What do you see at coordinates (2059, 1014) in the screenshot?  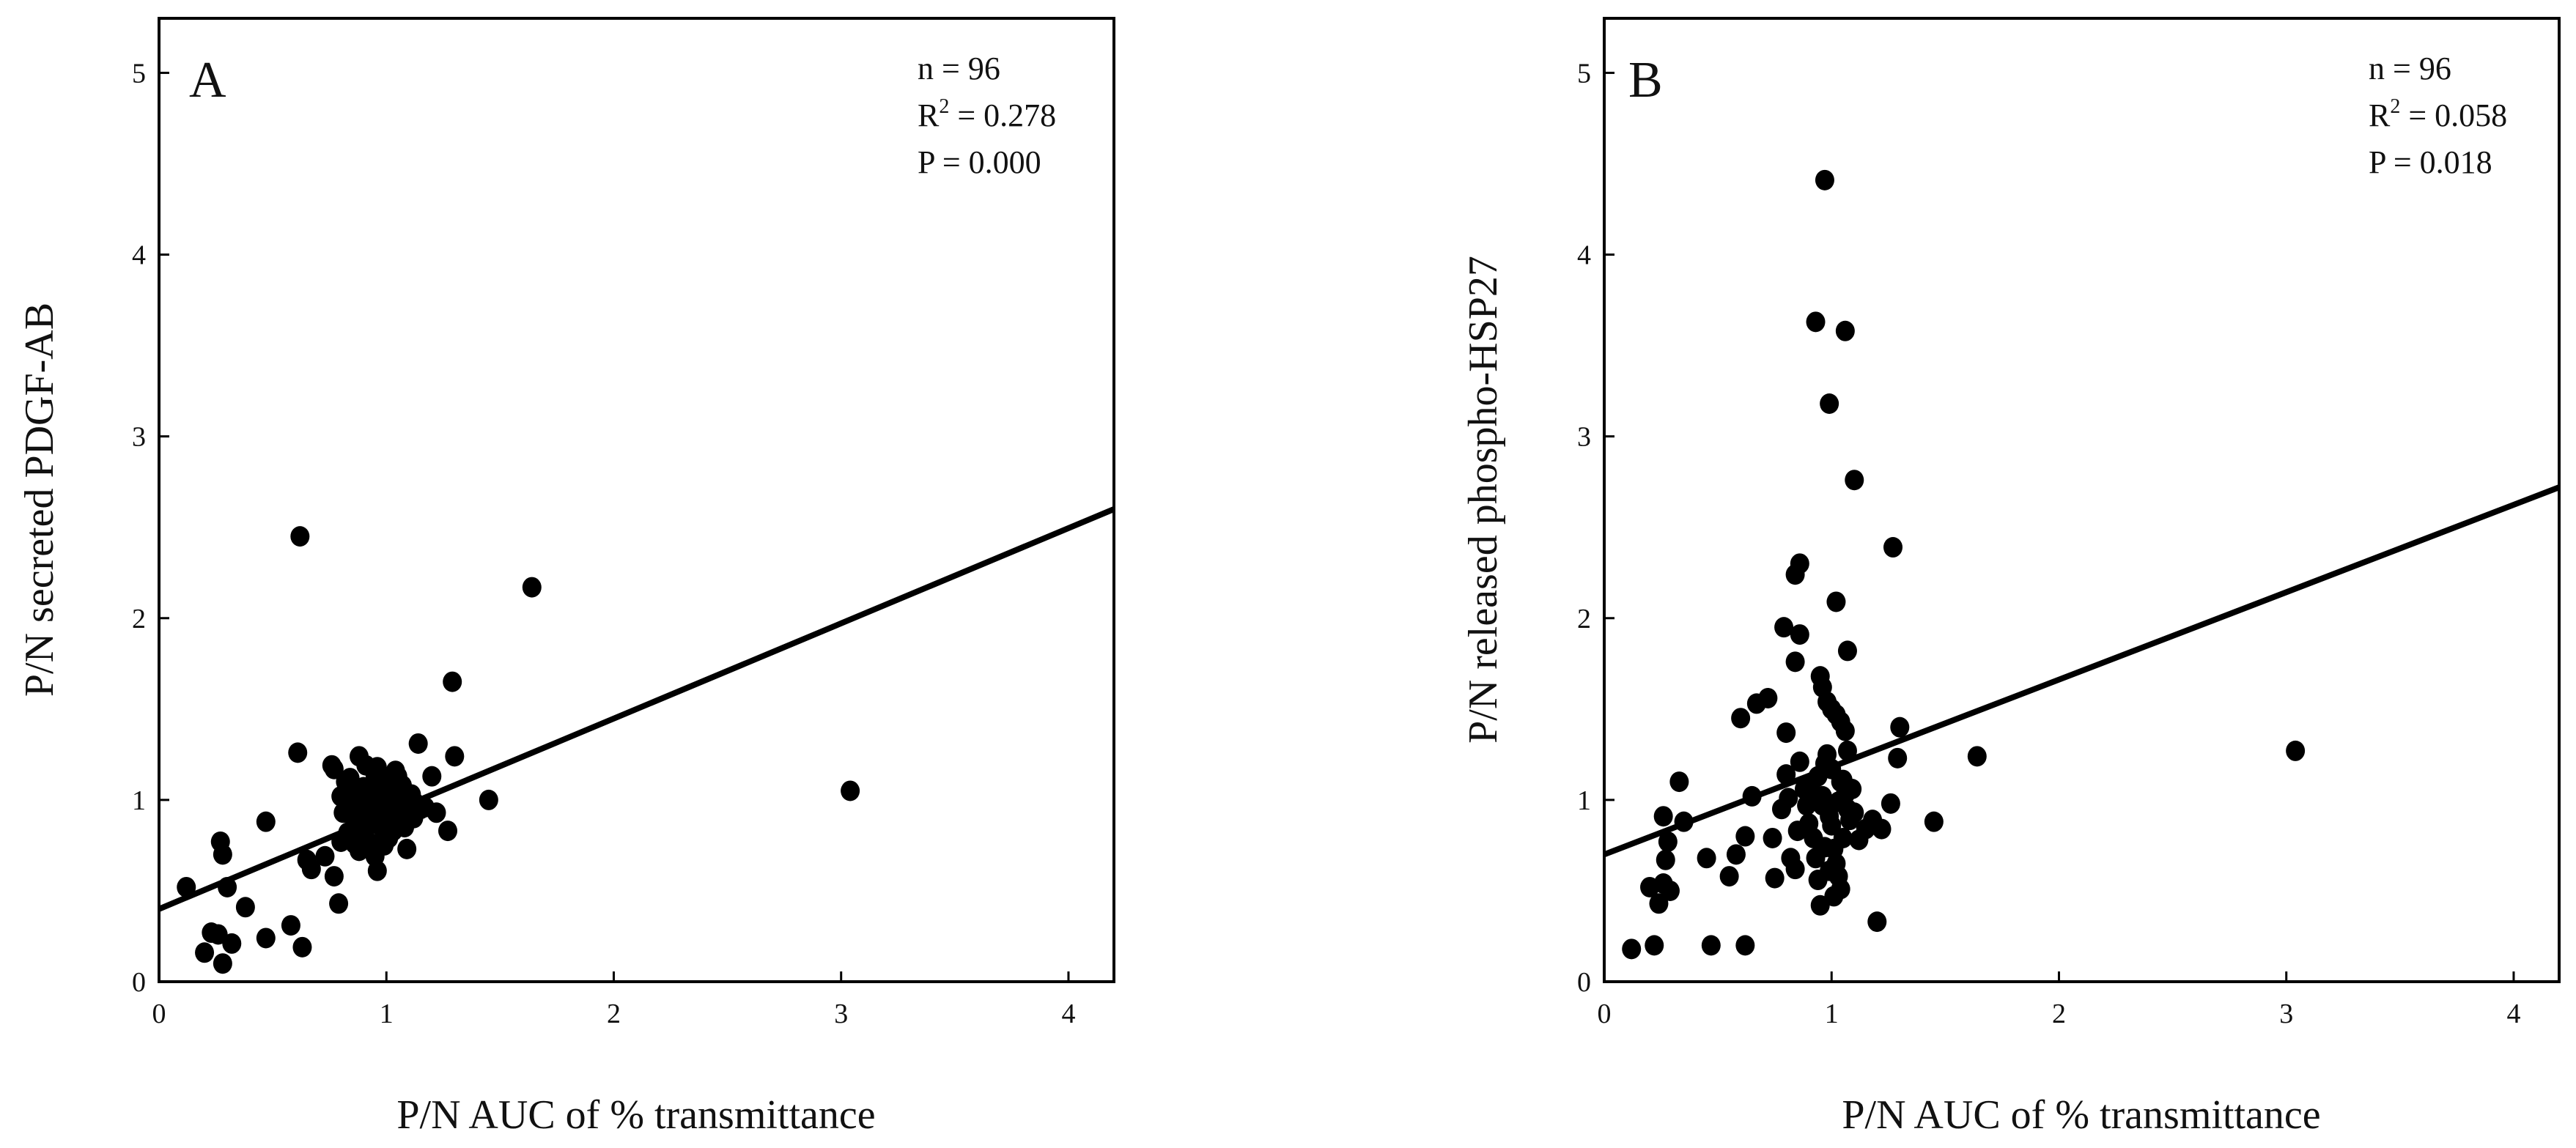 I see `panel-b-x-tick-label: 2` at bounding box center [2059, 1014].